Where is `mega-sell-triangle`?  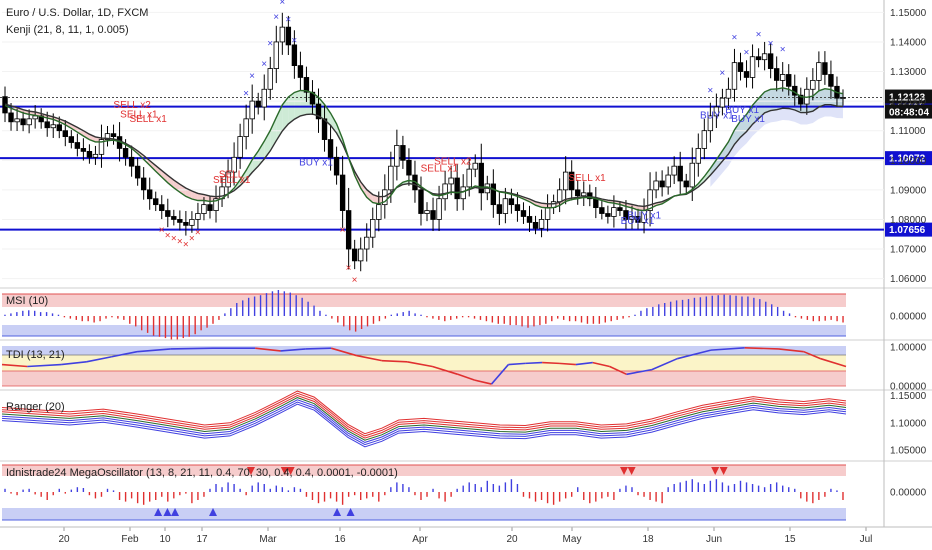 mega-sell-triangle is located at coordinates (723, 471).